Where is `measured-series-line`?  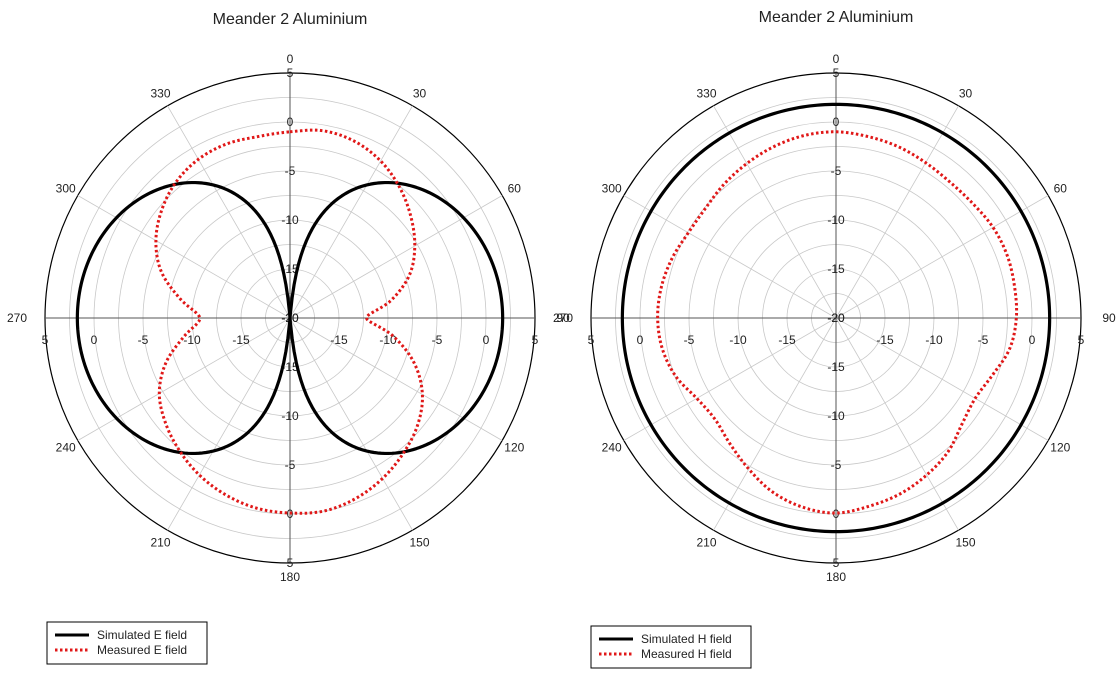
measured-series-line is located at coordinates (289, 321).